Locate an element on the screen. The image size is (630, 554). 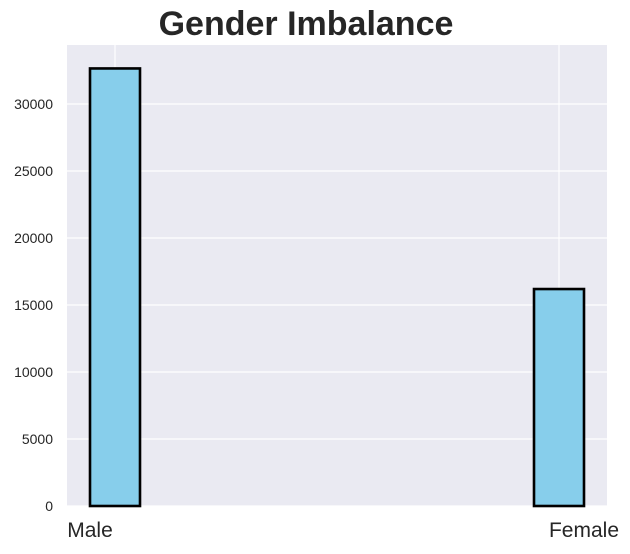
y-axis-ticks: 0 5000 10000 15000 20000 25000 30000 is located at coordinates (33, 305).